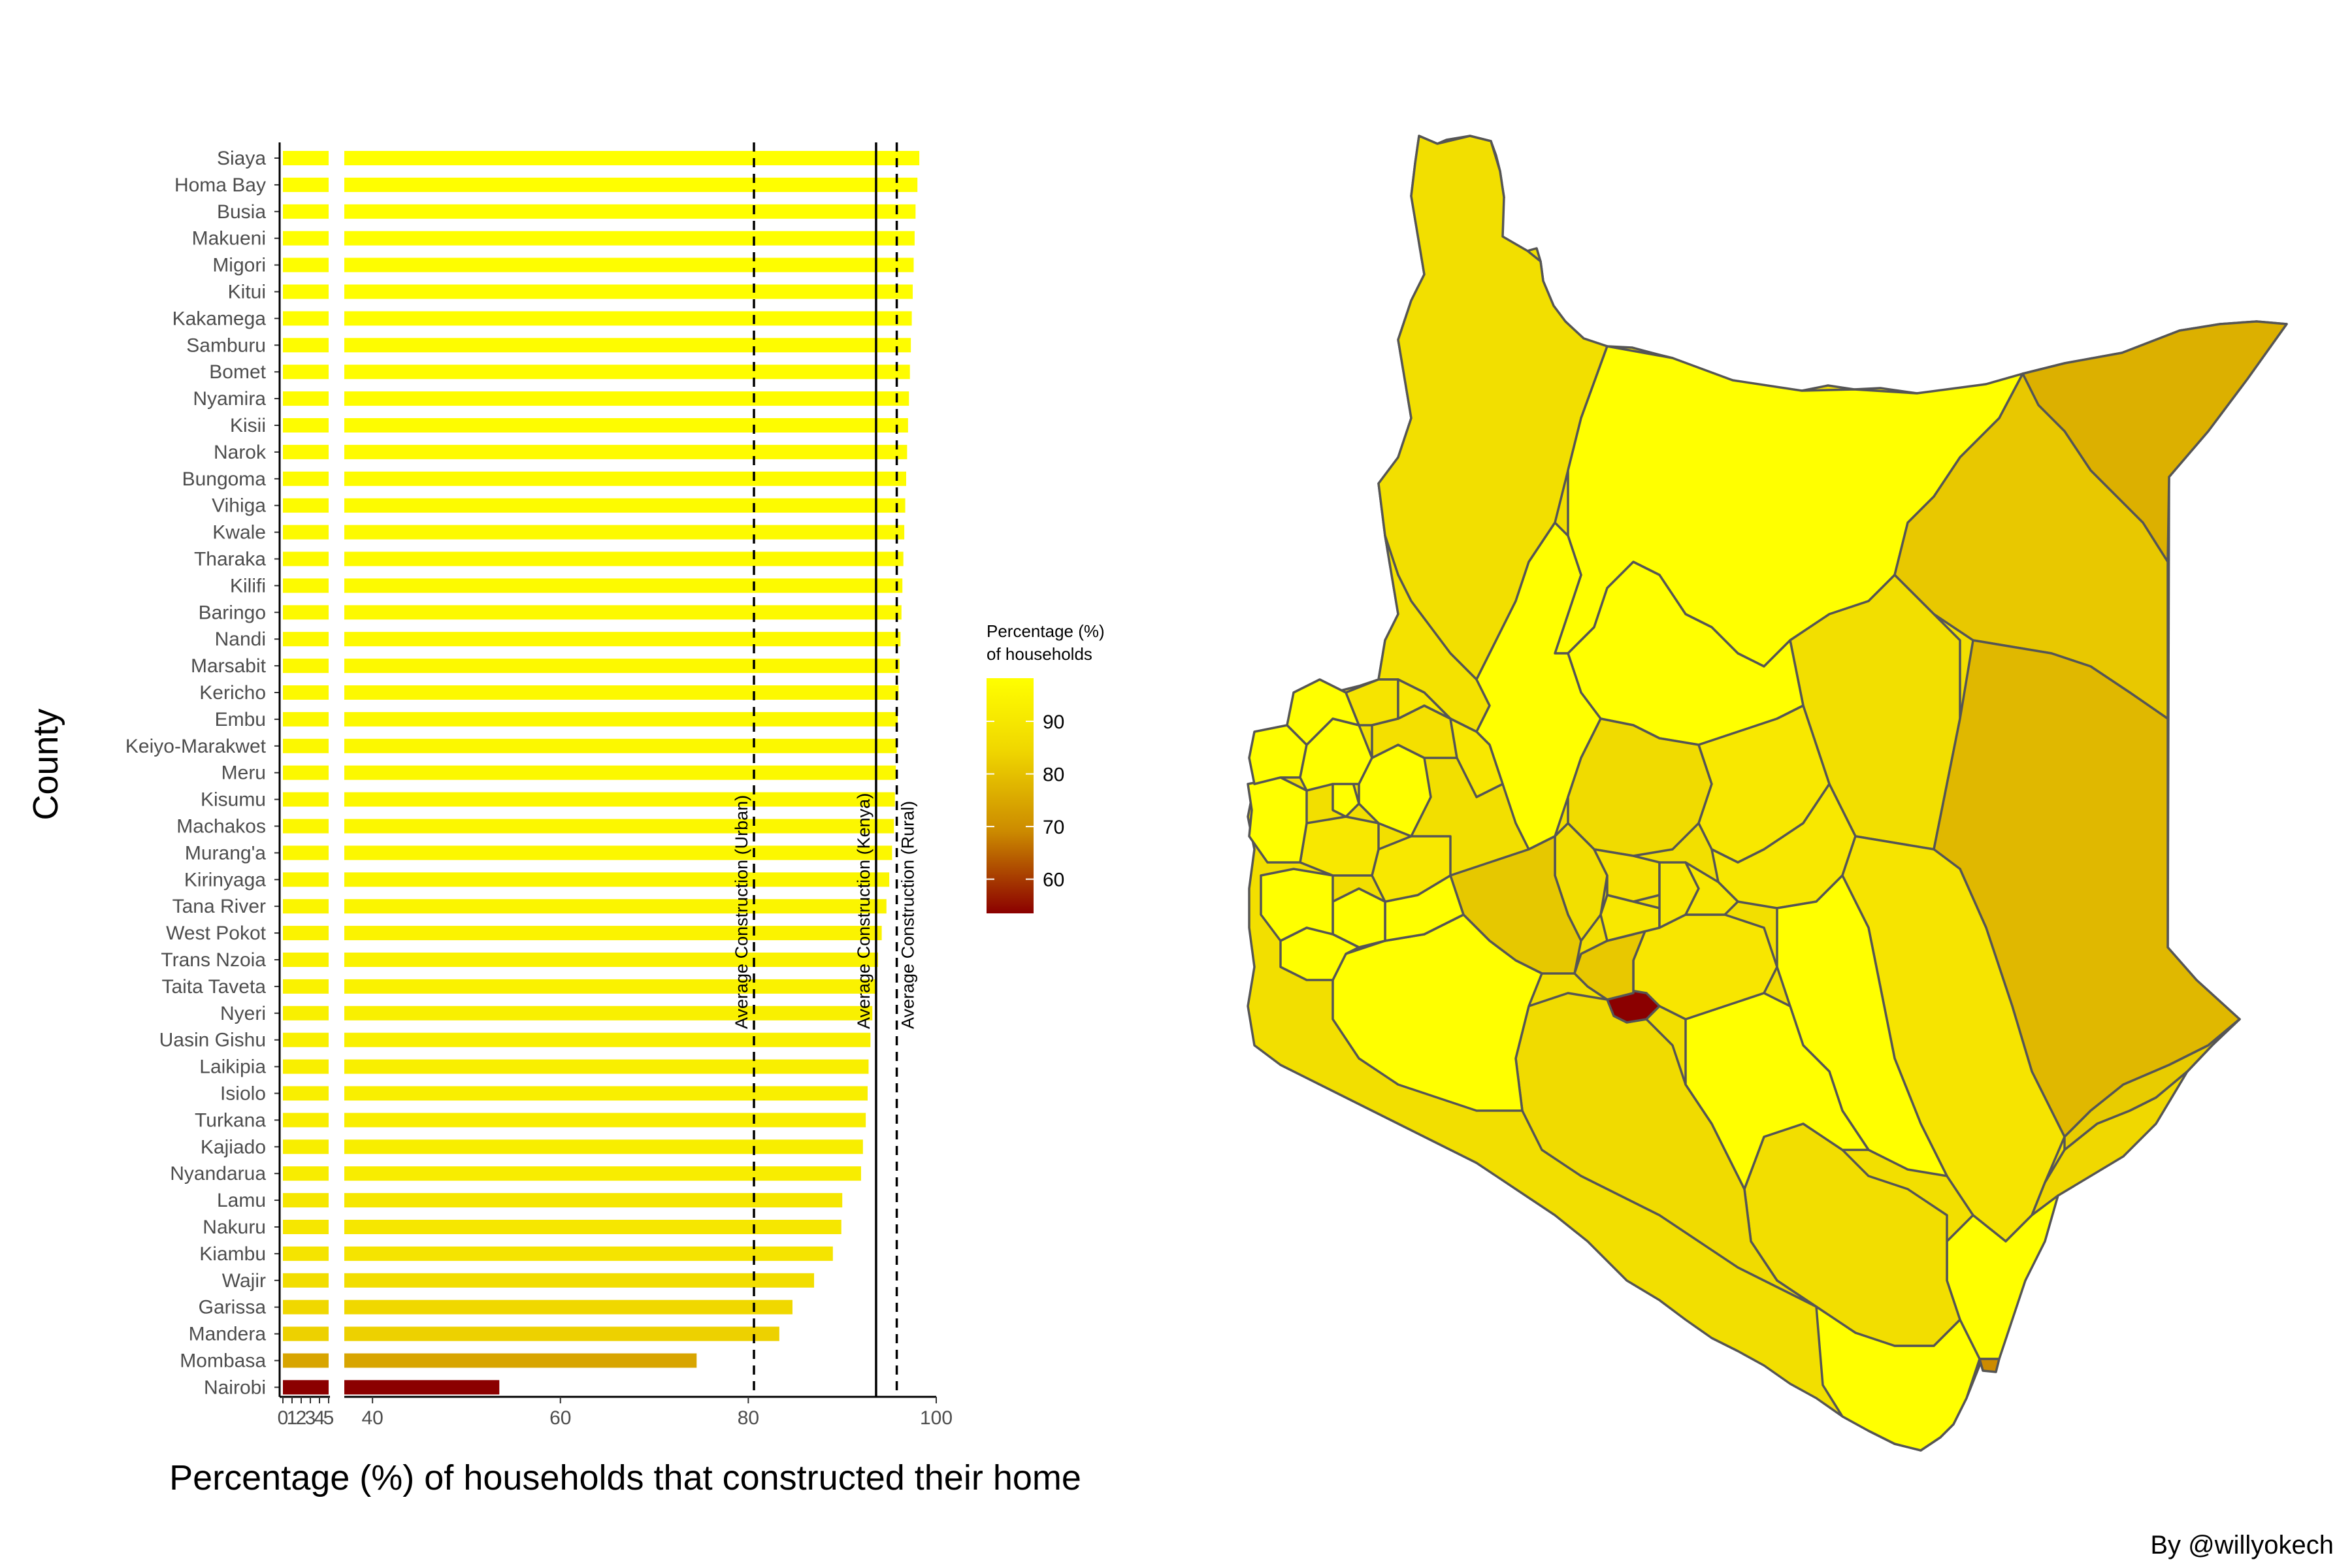  Describe the element at coordinates (230, 1120) in the screenshot. I see `y-tick-label: Turkana` at that location.